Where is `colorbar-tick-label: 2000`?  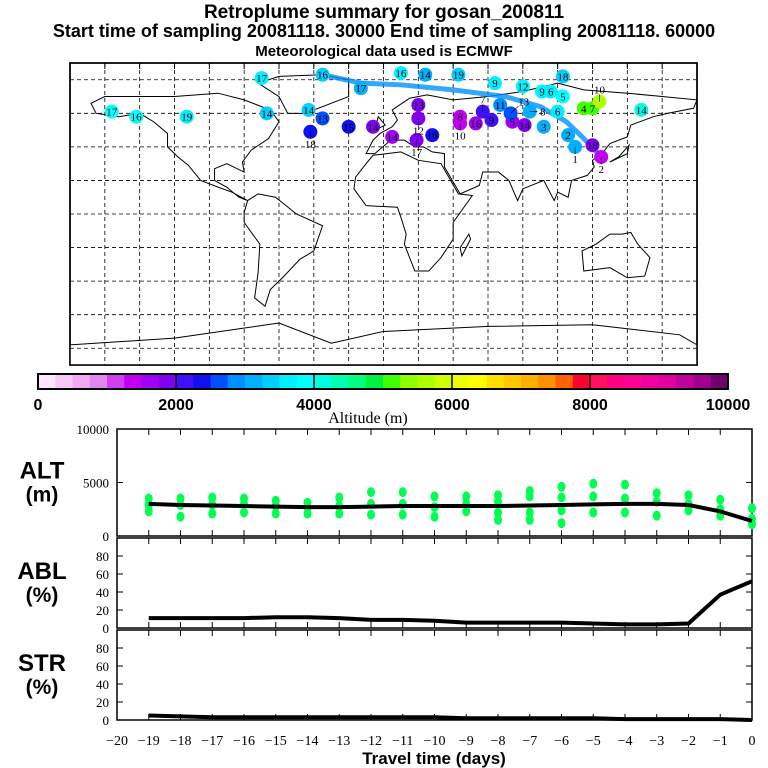
colorbar-tick-label: 2000 is located at coordinates (176, 405).